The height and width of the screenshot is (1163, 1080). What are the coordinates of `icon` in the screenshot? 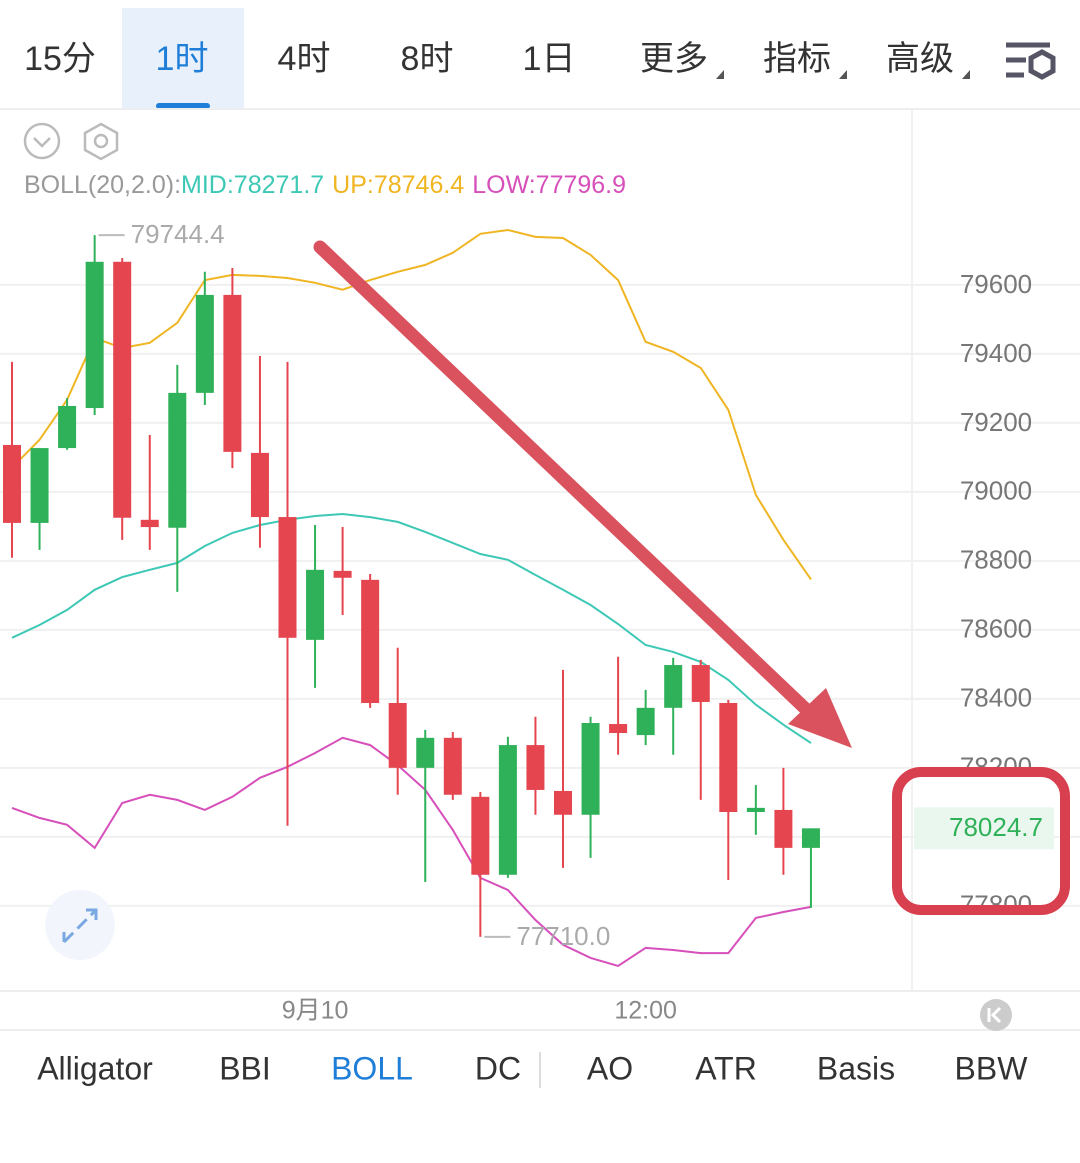 It's located at (996, 1015).